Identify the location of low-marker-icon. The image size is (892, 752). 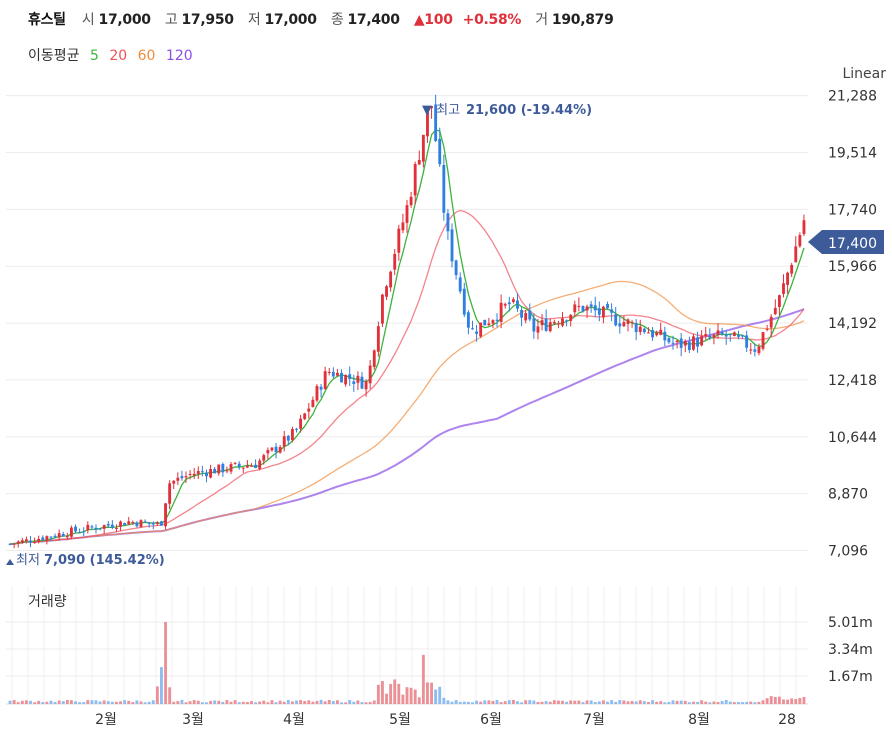
(10, 562).